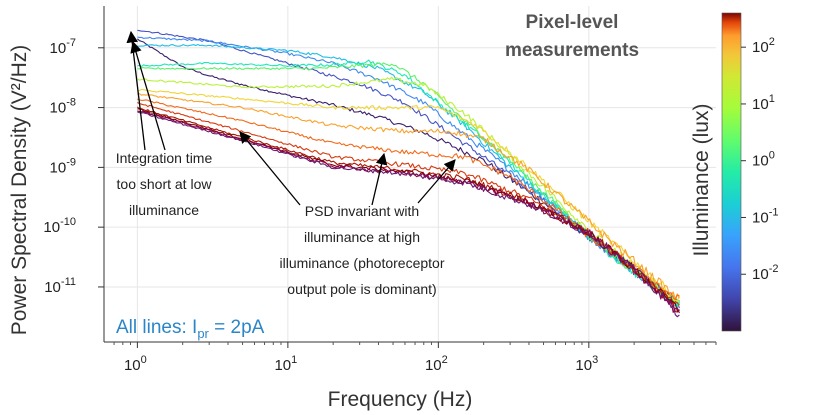 This screenshot has height=415, width=830. I want to click on annotation-integration-line-1: Integration time, so click(164, 158).